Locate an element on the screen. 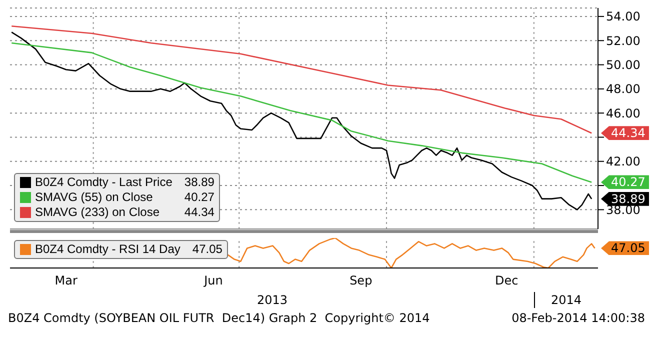  x-tick-label: Jun is located at coordinates (213, 281).